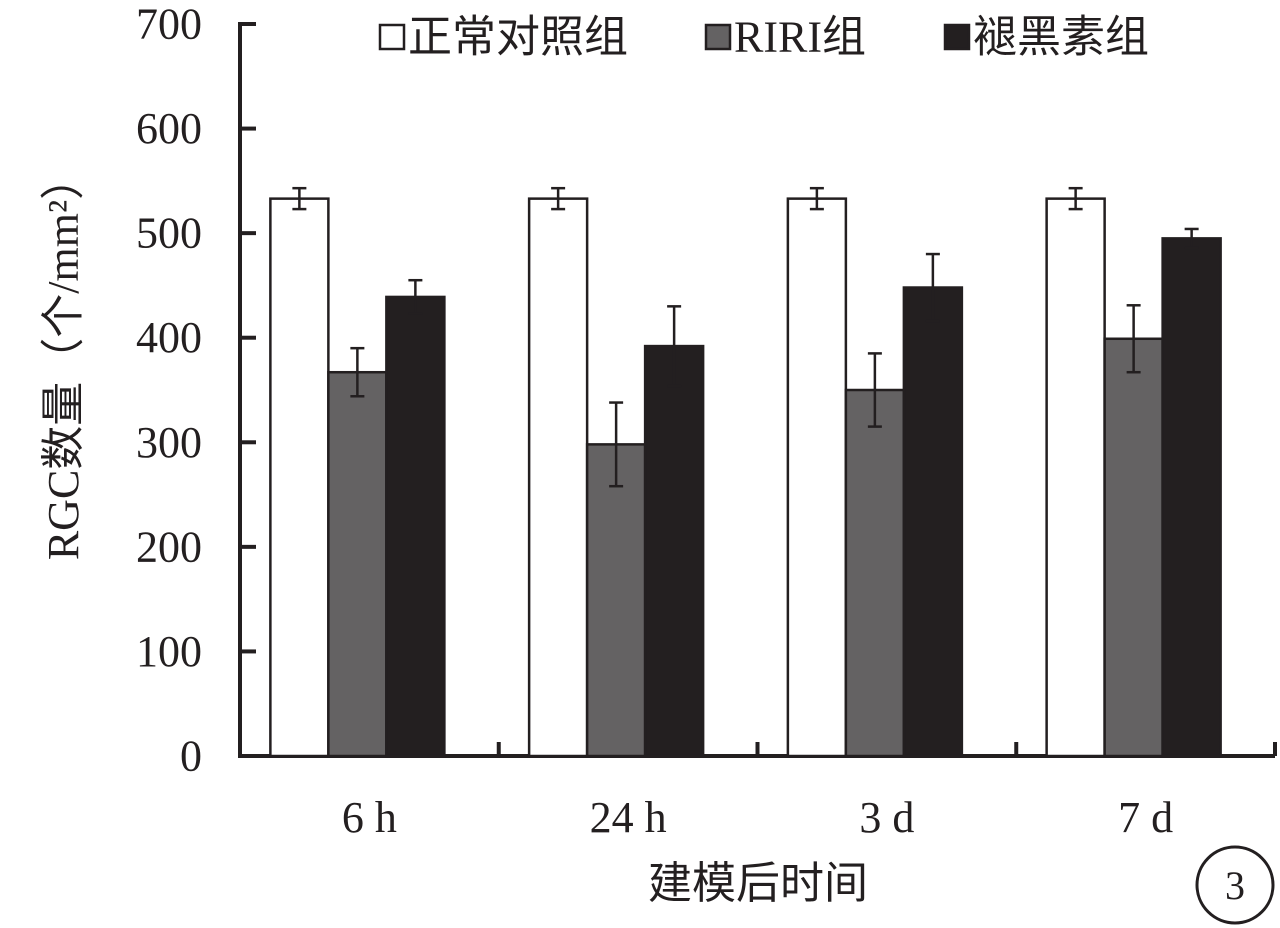 Image resolution: width=1280 pixels, height=928 pixels. What do you see at coordinates (1145, 817) in the screenshot?
I see `x-tick-label: 7 d` at bounding box center [1145, 817].